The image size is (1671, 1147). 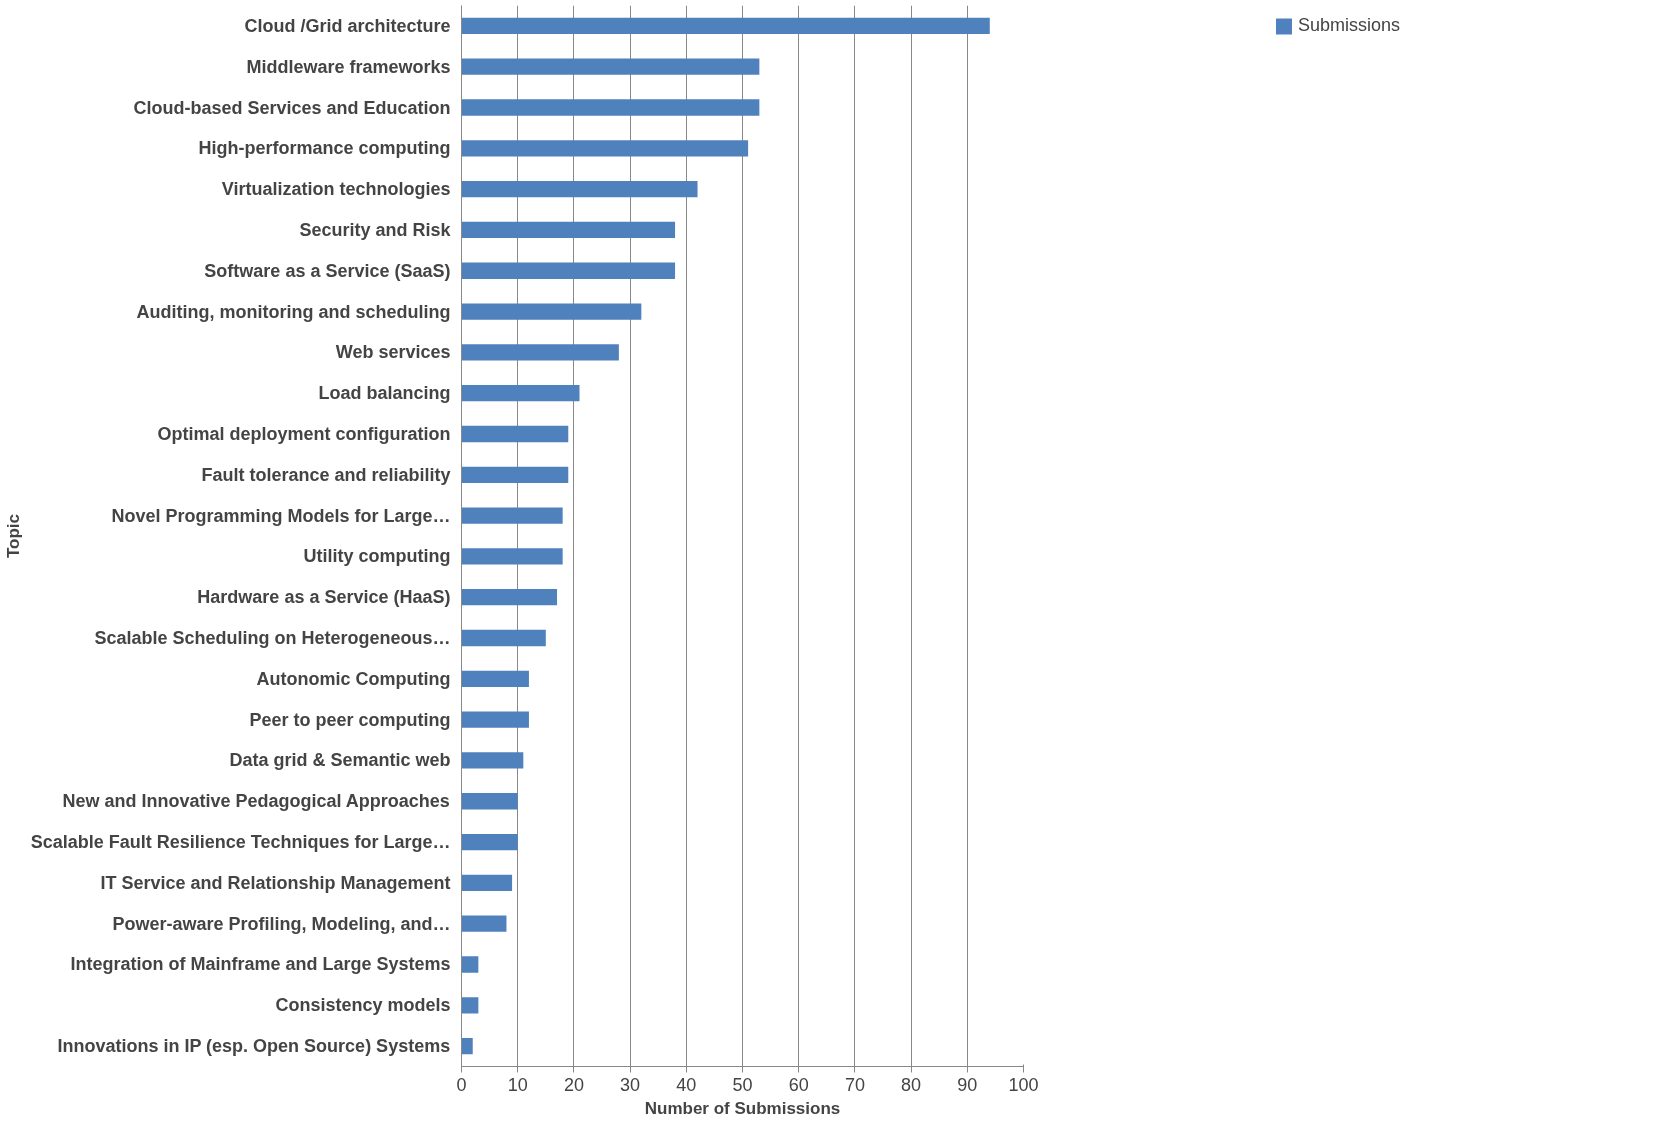 What do you see at coordinates (742, 1108) in the screenshot?
I see `x-axis-title: Number of Submissions` at bounding box center [742, 1108].